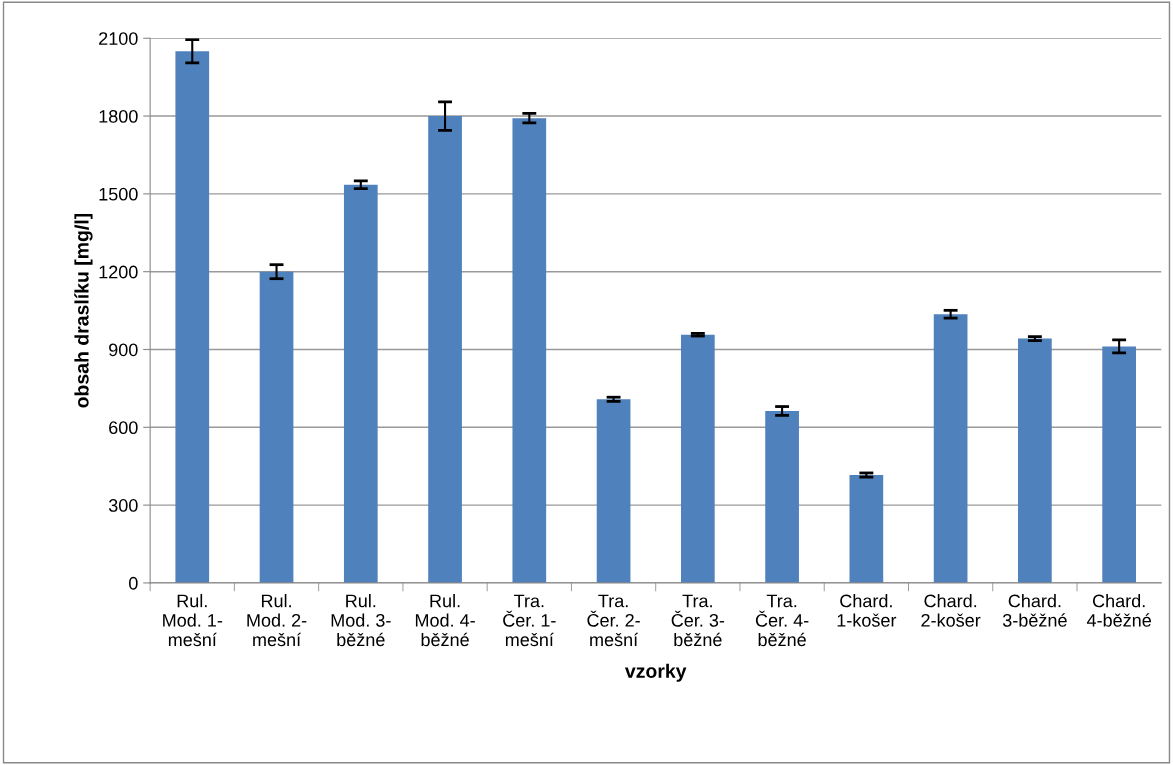  Describe the element at coordinates (123, 350) in the screenshot. I see `y-tick-label: 900` at that location.